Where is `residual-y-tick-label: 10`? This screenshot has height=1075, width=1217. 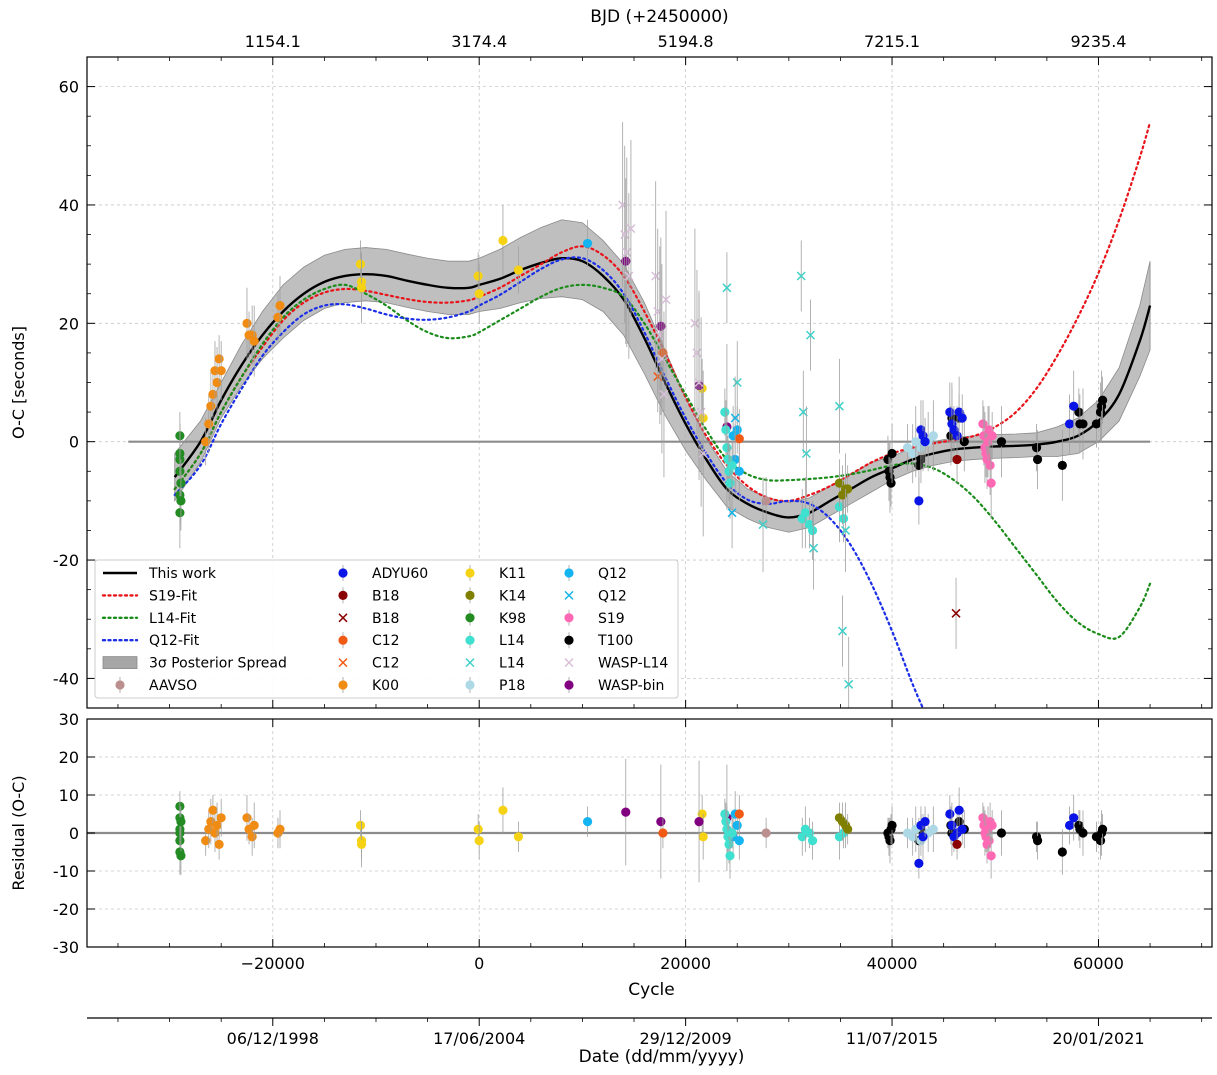
residual-y-tick-label: 10 is located at coordinates (69, 795).